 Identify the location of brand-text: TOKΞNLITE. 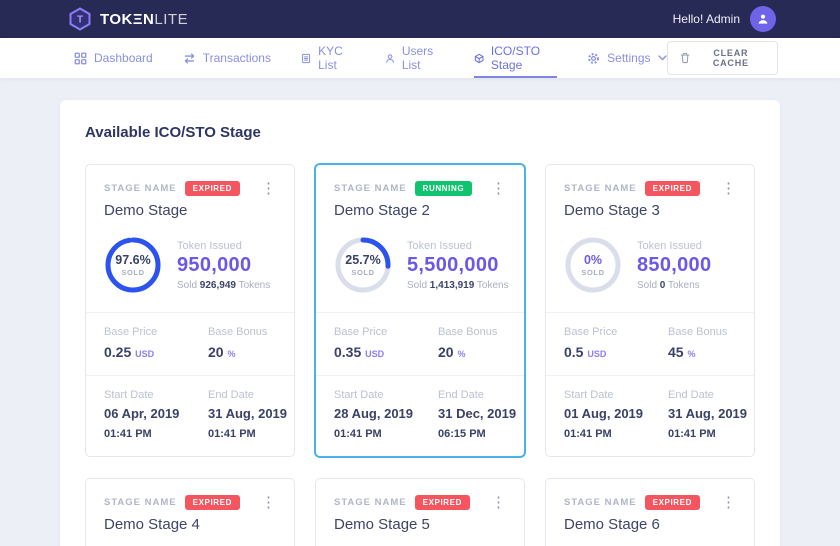
(144, 19).